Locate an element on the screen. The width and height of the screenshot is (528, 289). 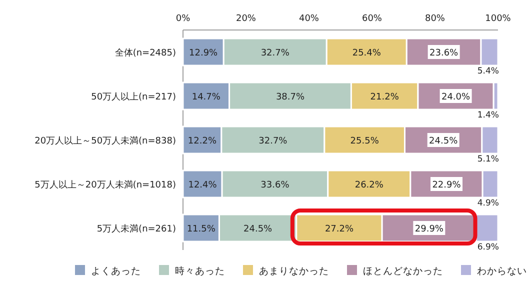
data-label: 21.2% is located at coordinates (385, 97).